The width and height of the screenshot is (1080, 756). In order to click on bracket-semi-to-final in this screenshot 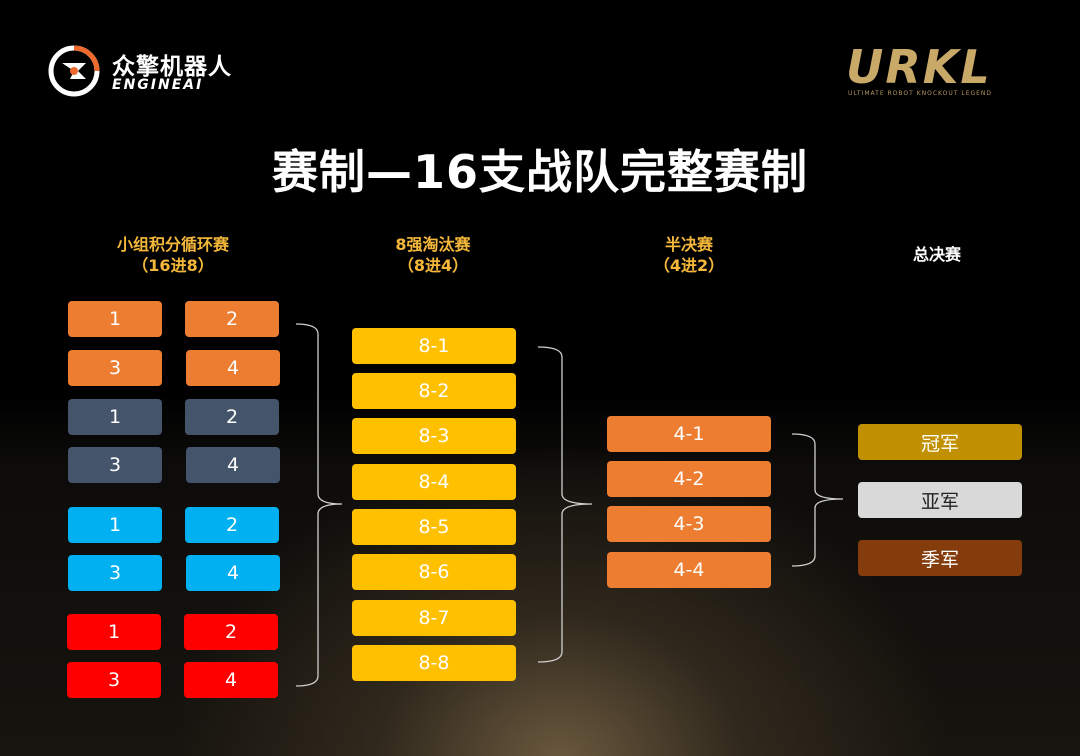, I will do `click(817, 500)`.